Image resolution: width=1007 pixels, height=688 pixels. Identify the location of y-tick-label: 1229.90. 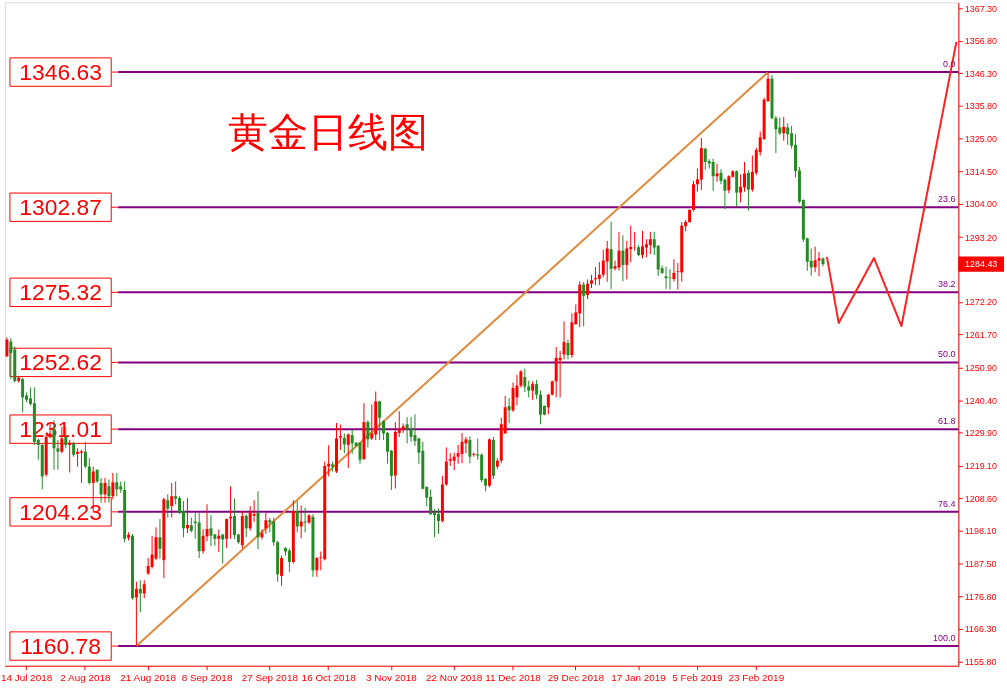
(981, 433).